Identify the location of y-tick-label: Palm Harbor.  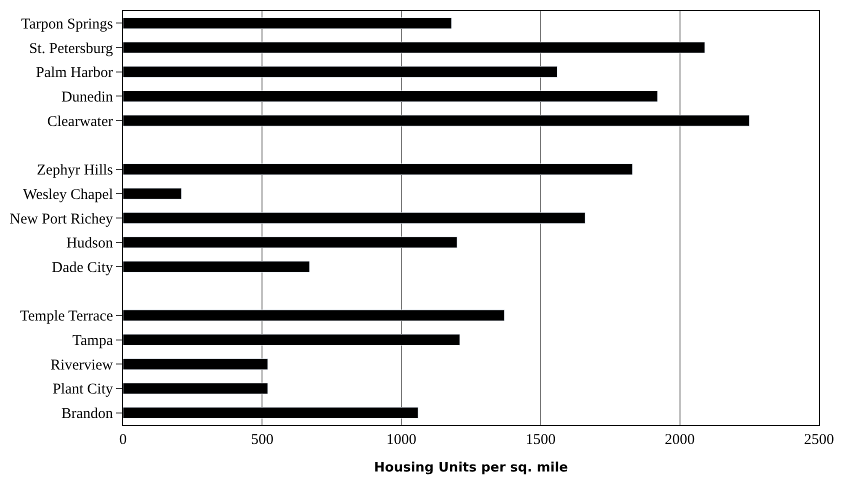
(74, 73).